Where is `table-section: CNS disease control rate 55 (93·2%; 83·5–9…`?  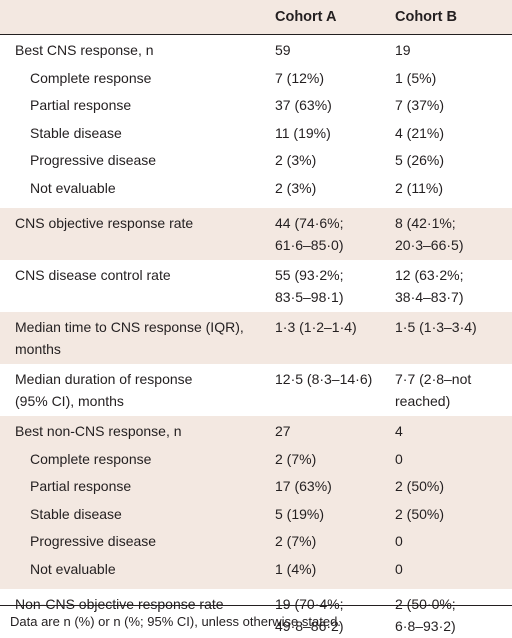 table-section: CNS disease control rate 55 (93·2%; 83·5–9… is located at coordinates (256, 286).